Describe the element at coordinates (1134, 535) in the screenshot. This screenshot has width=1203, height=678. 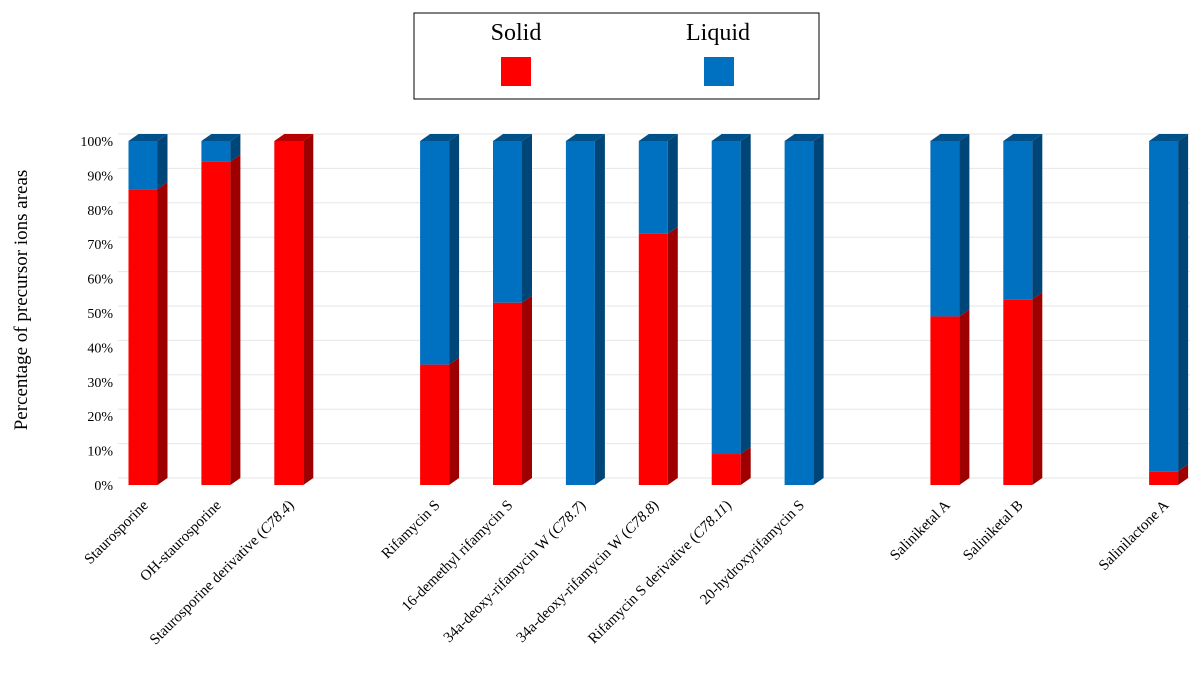
I see `category-label: Salinilactone A` at that location.